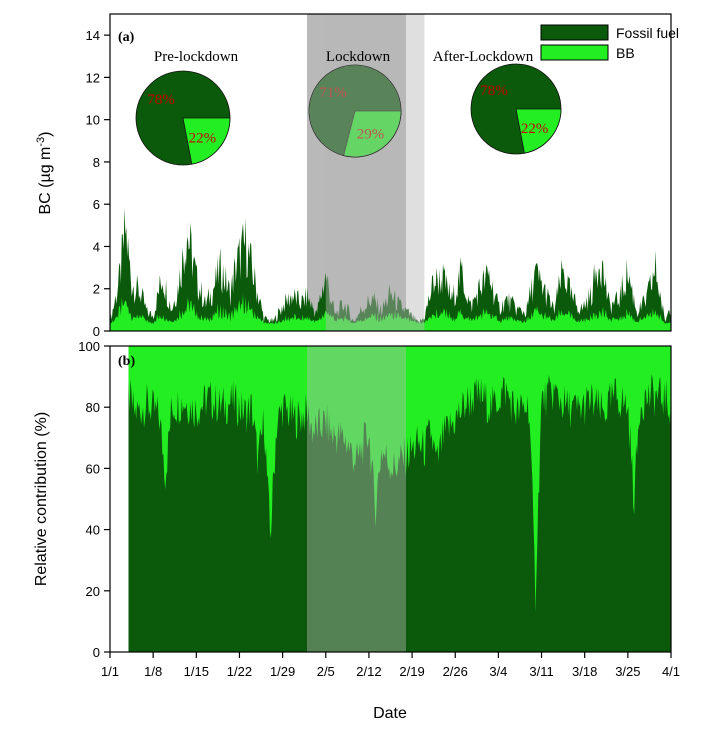  I want to click on pie-3-bb-slice, so click(538, 131).